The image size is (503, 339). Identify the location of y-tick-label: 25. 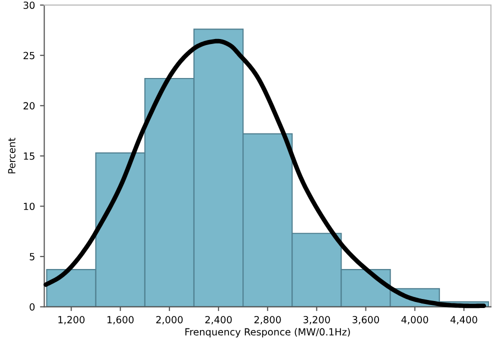
(29, 56).